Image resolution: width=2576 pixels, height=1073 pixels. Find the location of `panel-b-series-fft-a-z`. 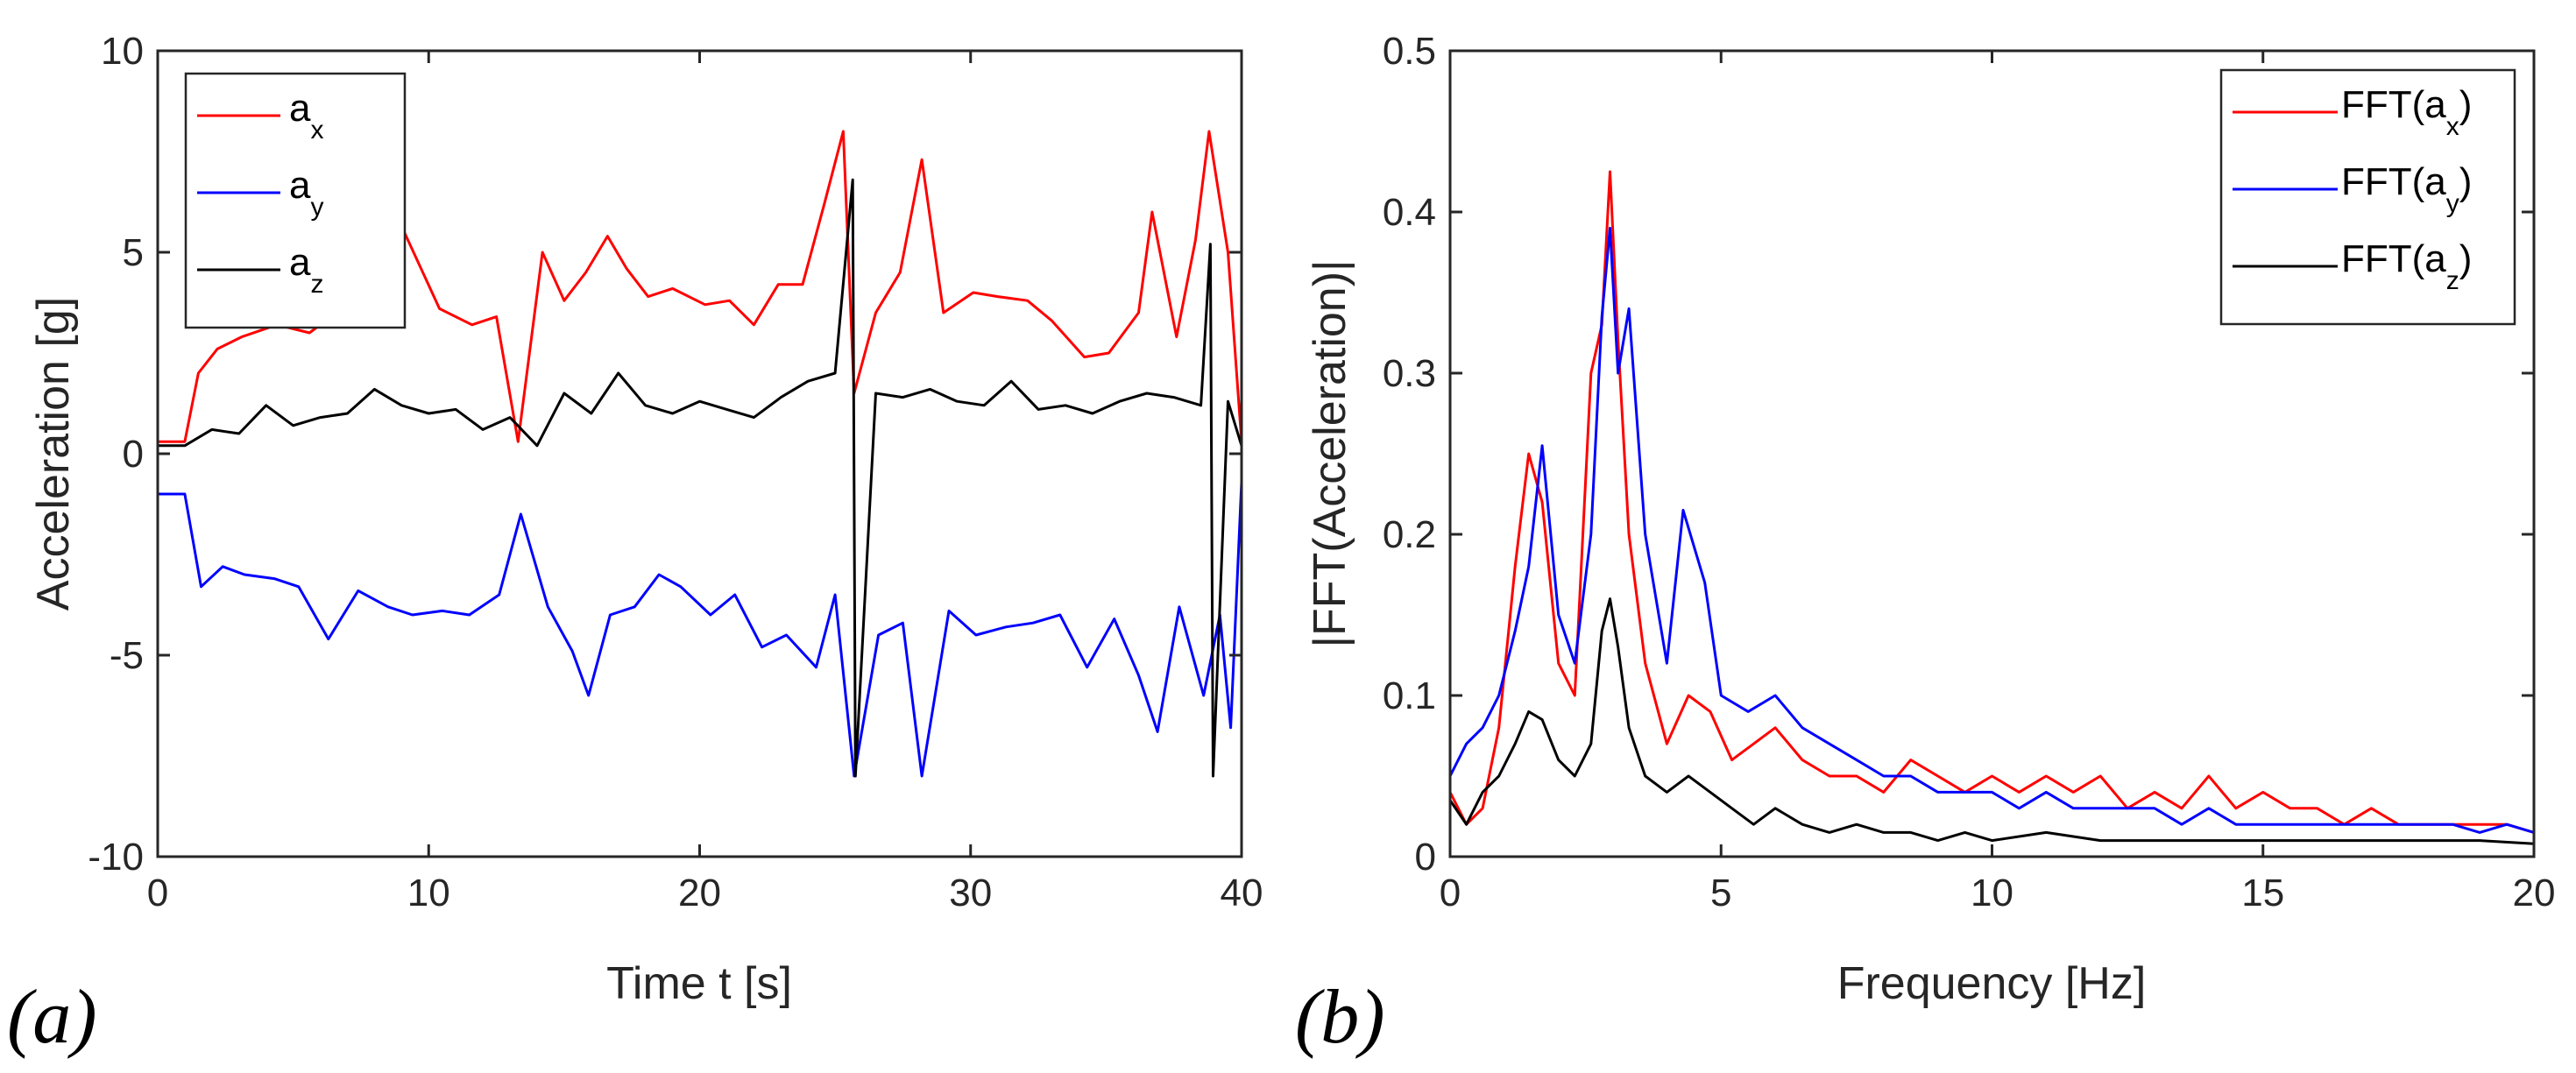

panel-b-series-fft-a-z is located at coordinates (1991, 721).